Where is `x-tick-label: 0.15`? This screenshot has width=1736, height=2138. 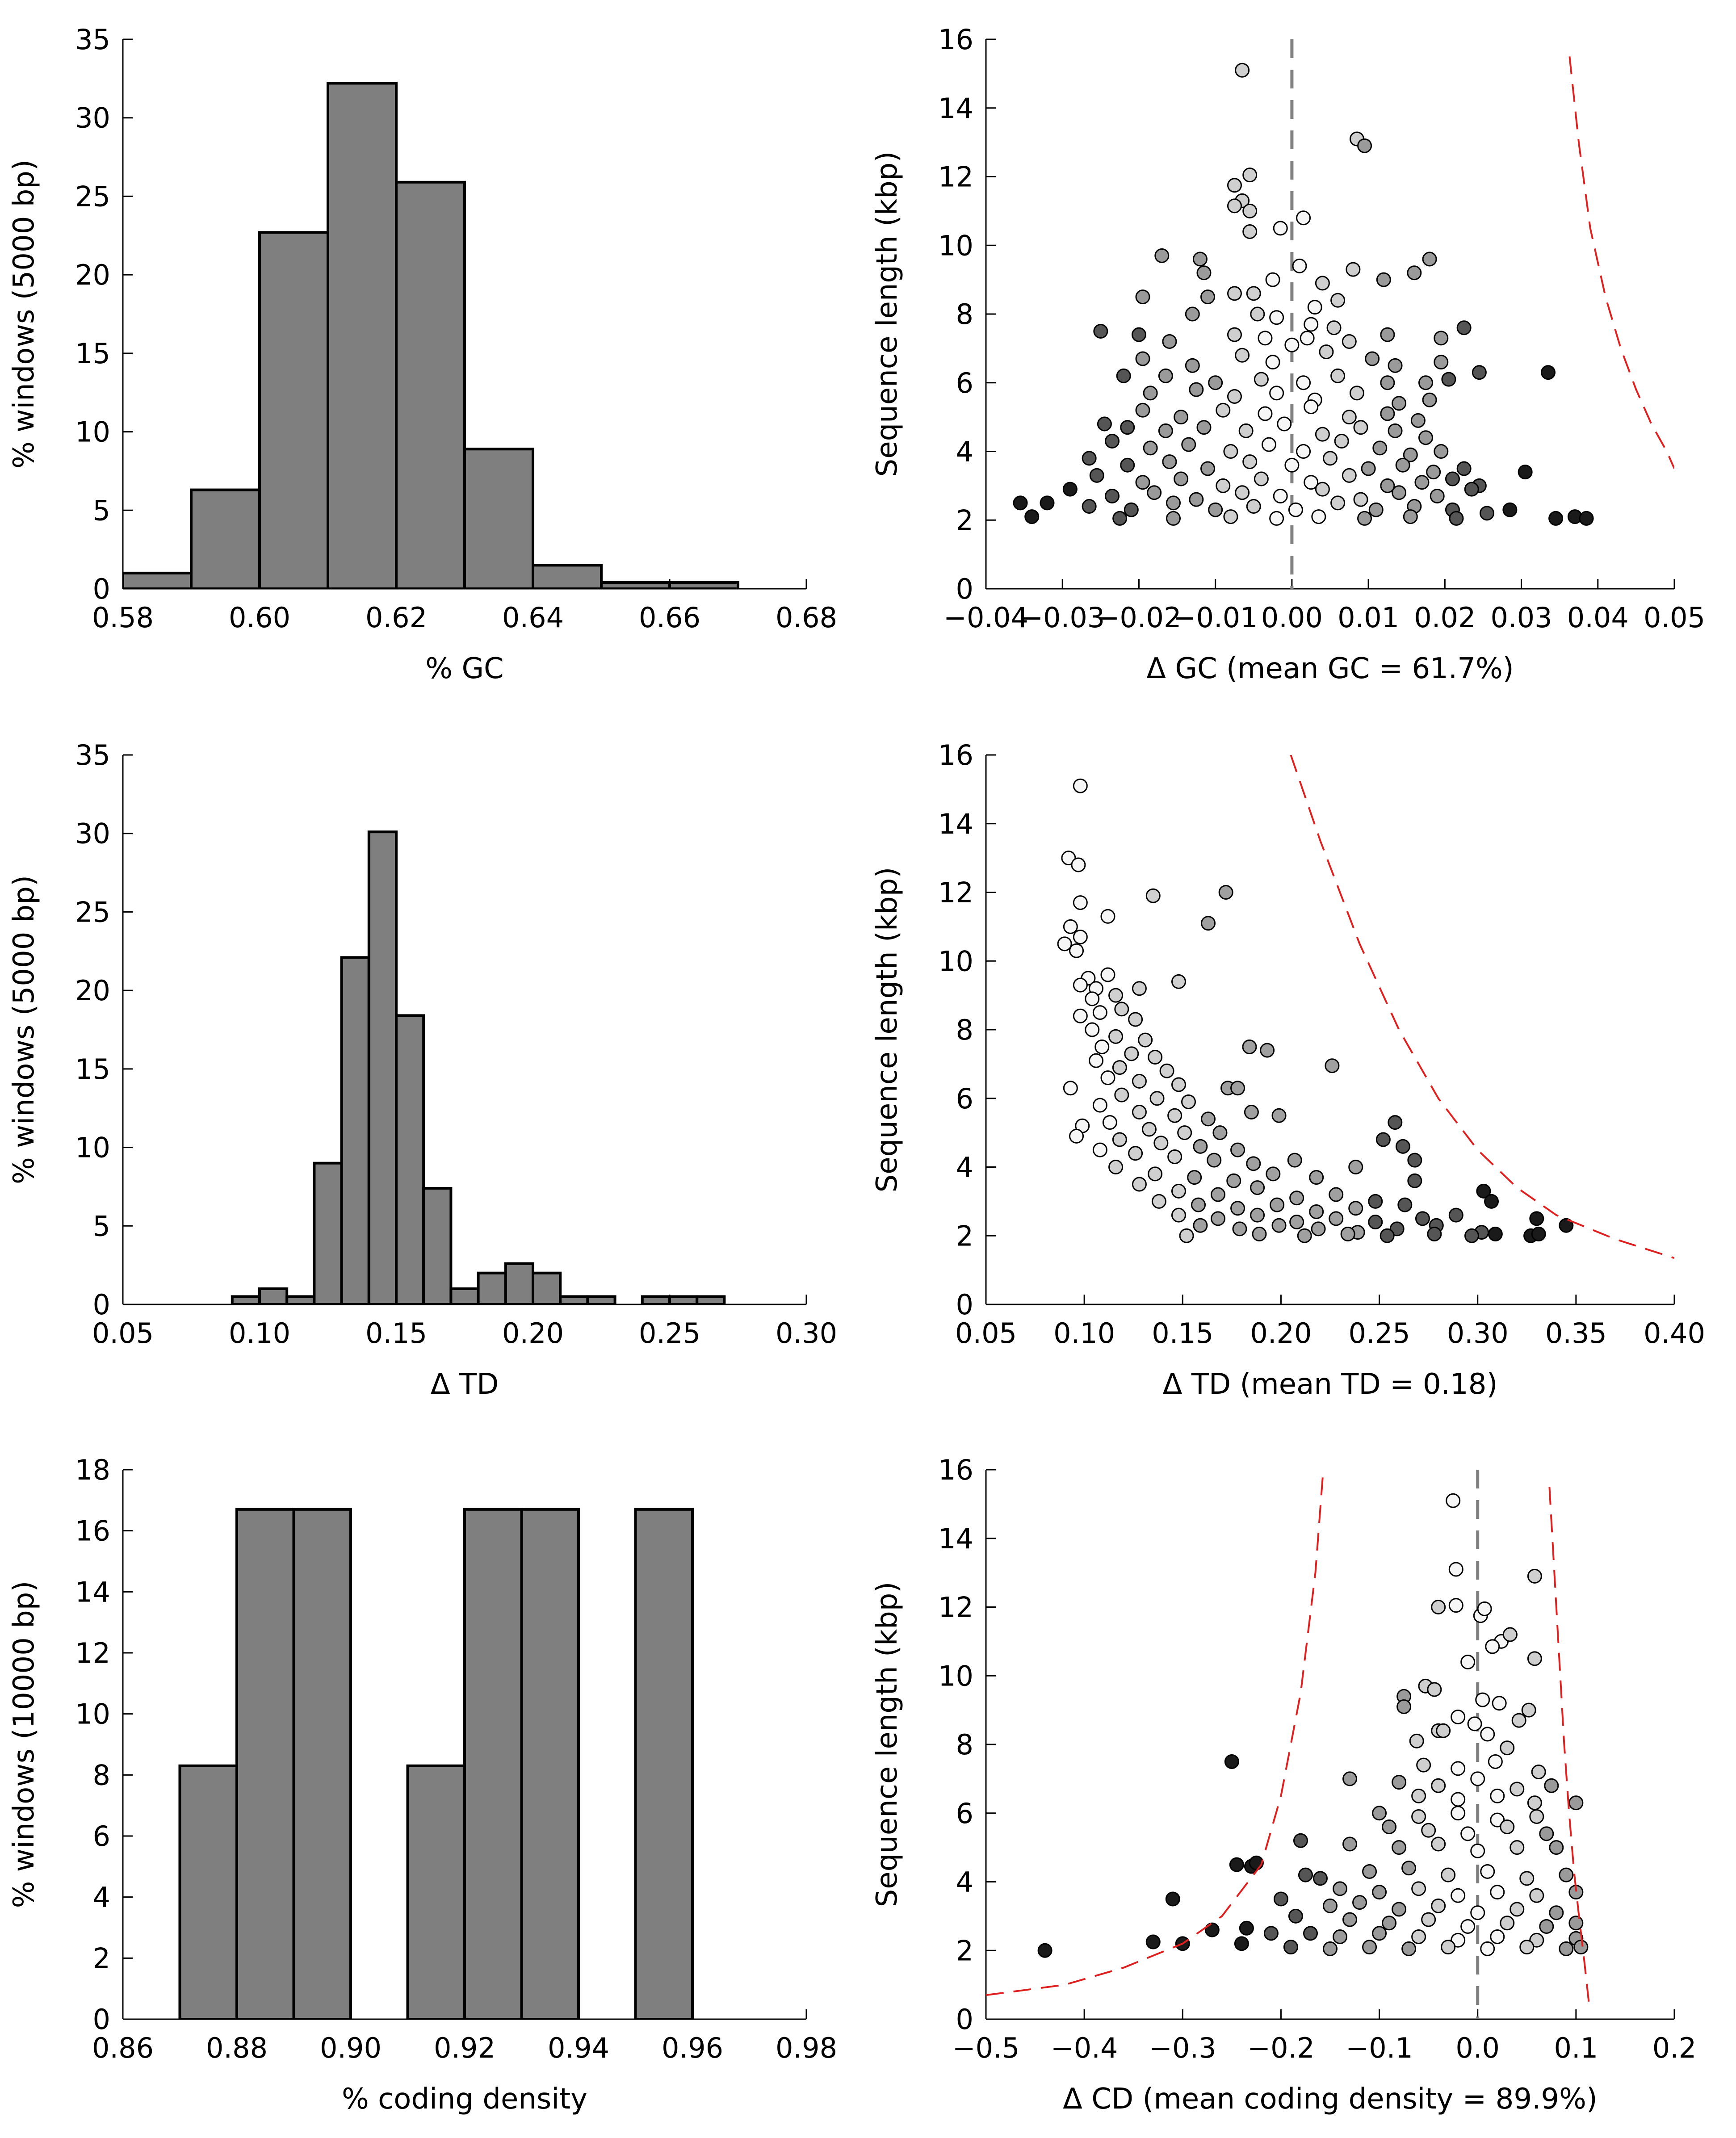
x-tick-label: 0.15 is located at coordinates (1182, 1333).